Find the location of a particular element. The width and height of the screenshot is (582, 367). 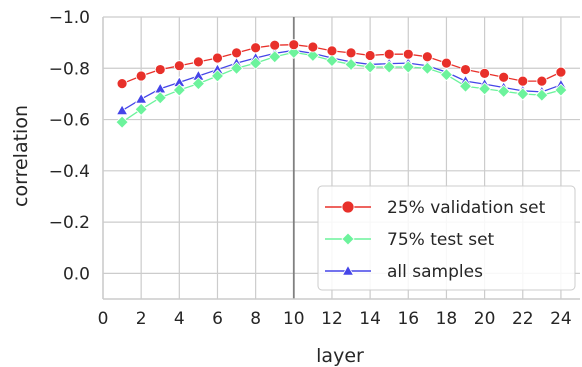

y-tick-label: −0.2 is located at coordinates (69, 223).